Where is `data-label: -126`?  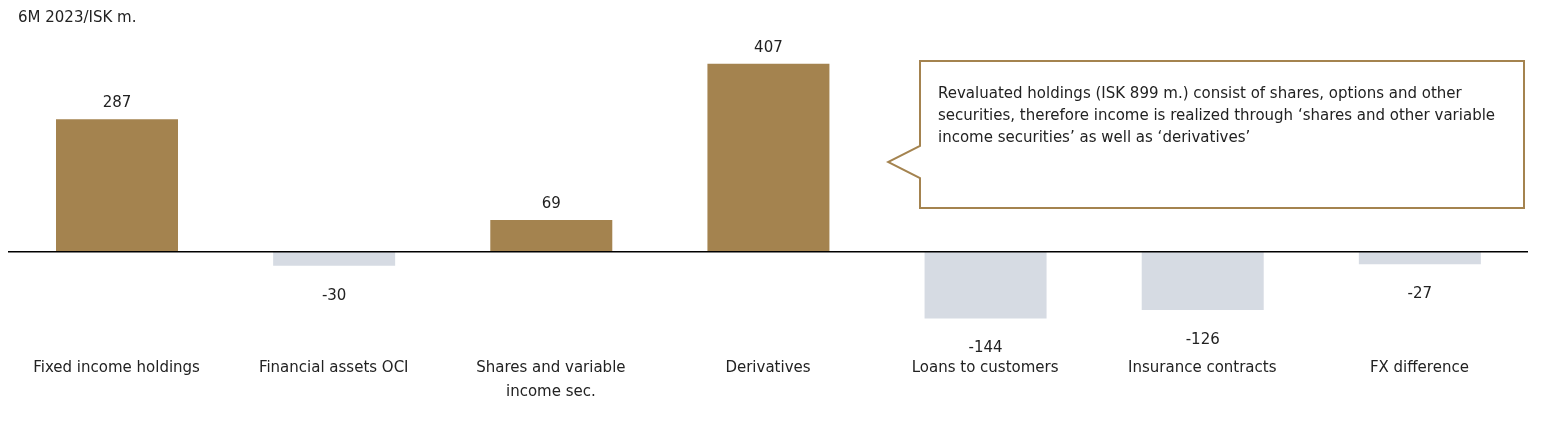
data-label: -126 is located at coordinates (1202, 339).